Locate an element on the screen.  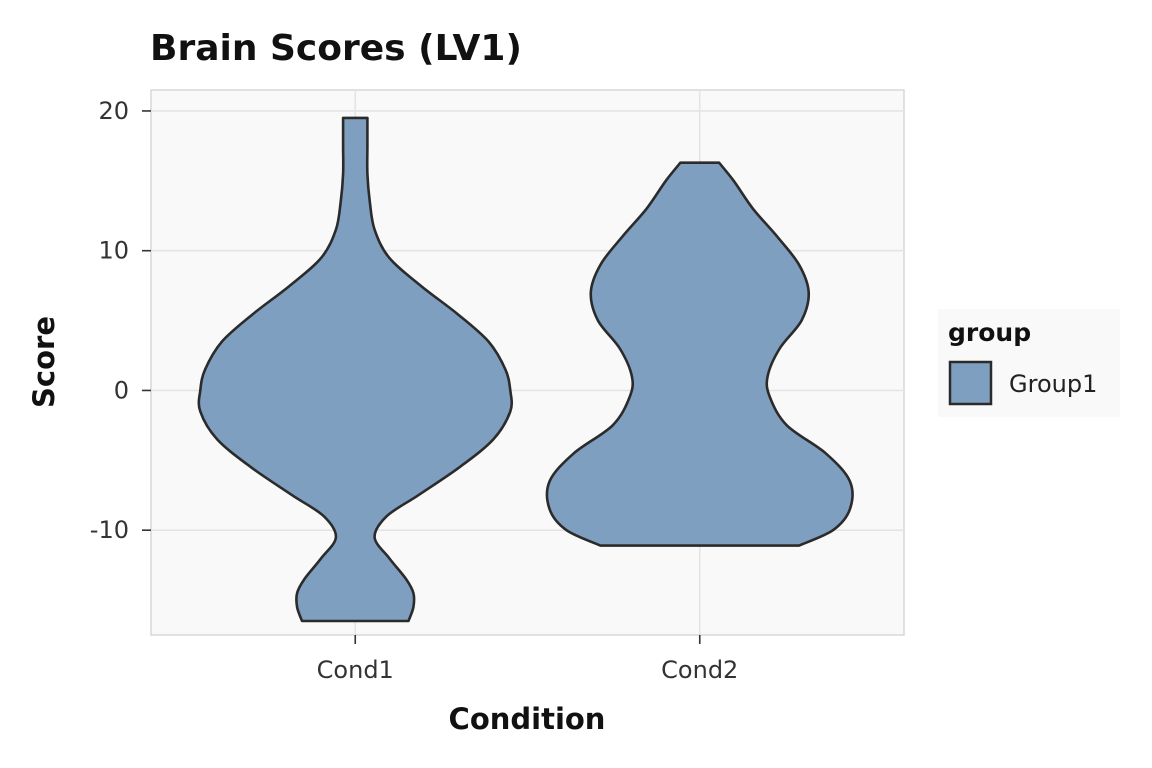
legend: group Group1 is located at coordinates (1029, 363).